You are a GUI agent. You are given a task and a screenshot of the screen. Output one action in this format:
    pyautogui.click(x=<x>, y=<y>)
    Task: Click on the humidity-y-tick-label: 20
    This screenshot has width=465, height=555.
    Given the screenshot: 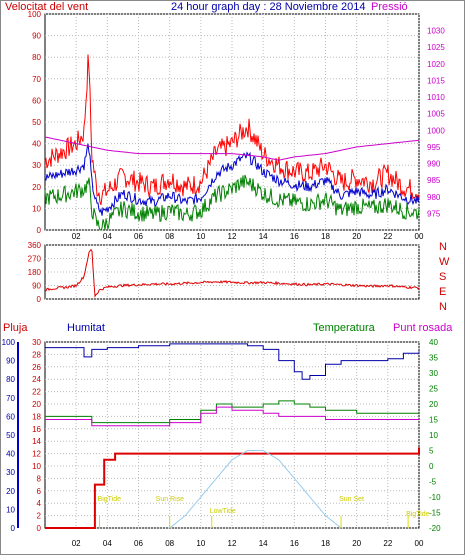 What is the action you would take?
    pyautogui.click(x=10, y=491)
    